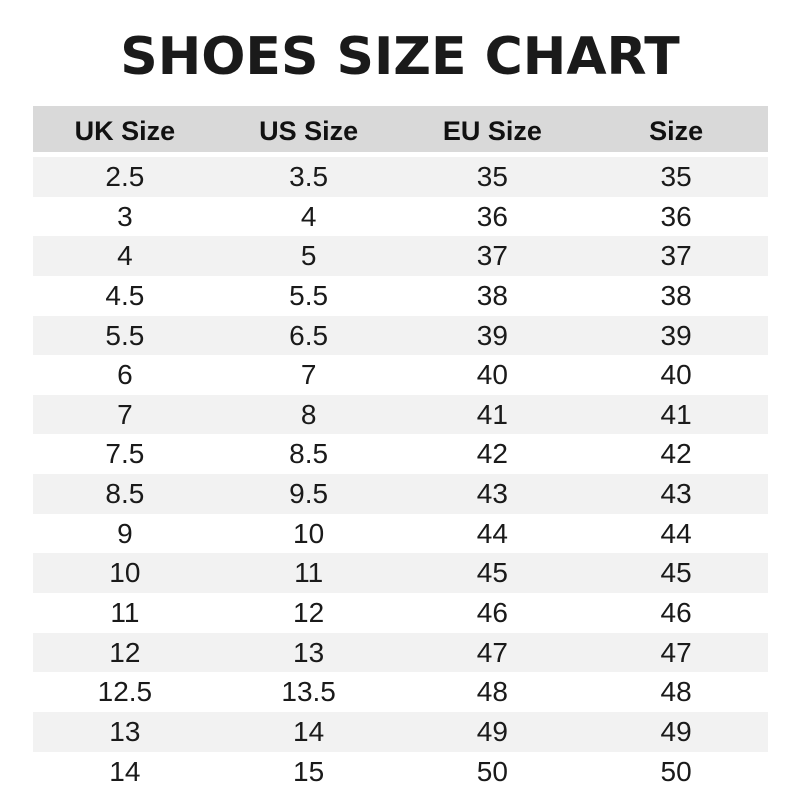  I want to click on cell-uk-size: 7.5, so click(125, 454).